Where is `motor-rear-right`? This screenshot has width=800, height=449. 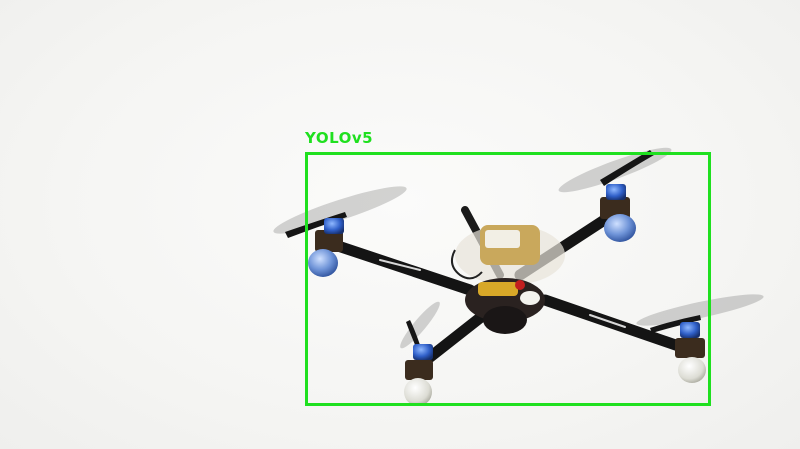 motor-rear-right is located at coordinates (690, 352).